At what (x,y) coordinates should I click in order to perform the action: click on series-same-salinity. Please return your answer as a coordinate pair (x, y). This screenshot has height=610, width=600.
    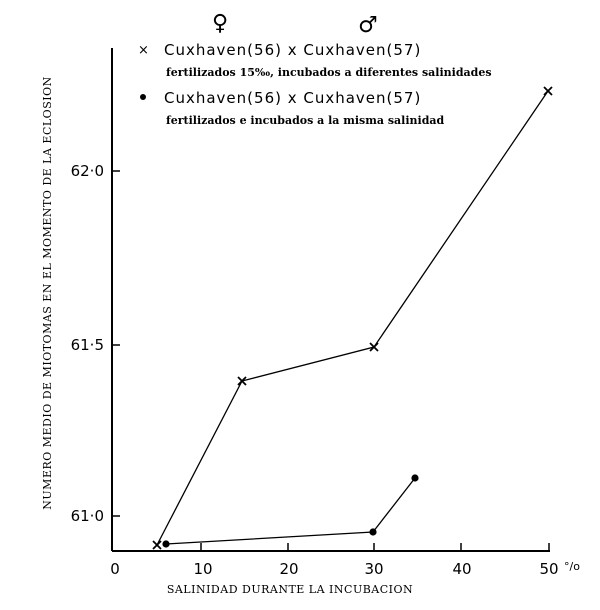
    Looking at the image, I should click on (290, 511).